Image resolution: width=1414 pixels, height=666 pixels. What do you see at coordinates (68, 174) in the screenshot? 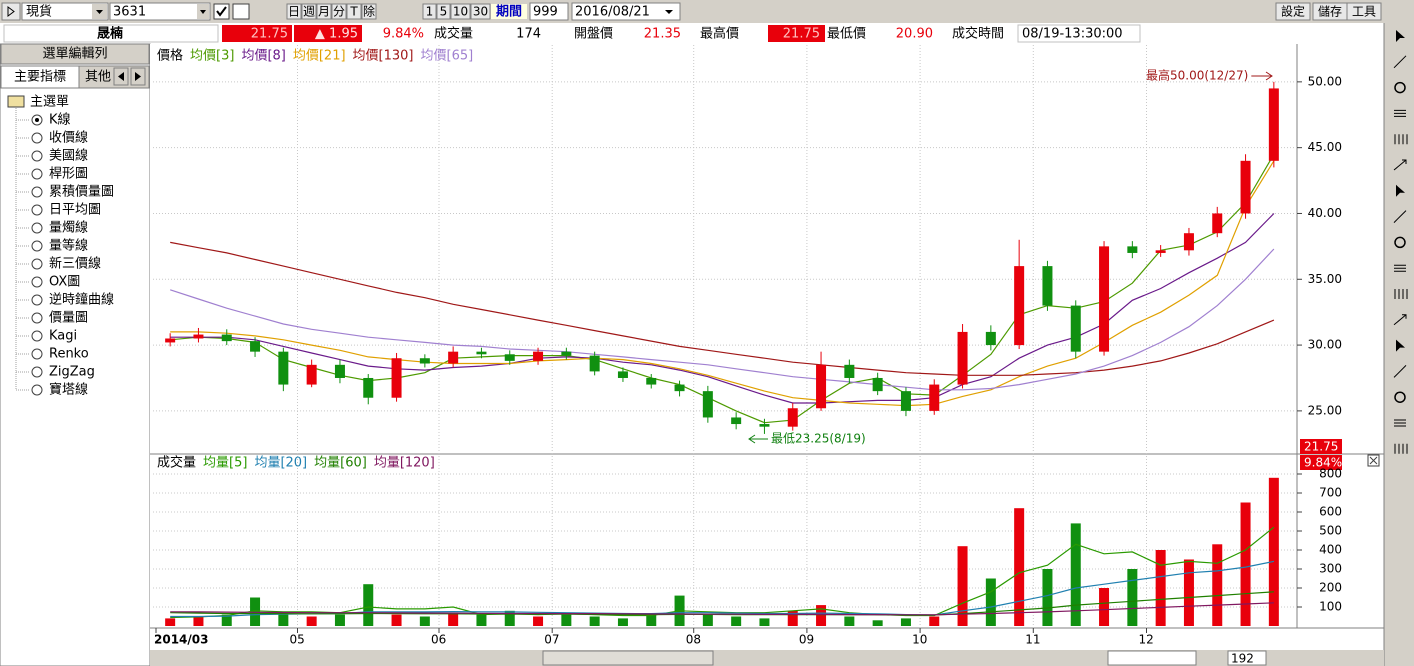
I see `tree-item: 桿形圖` at bounding box center [68, 174].